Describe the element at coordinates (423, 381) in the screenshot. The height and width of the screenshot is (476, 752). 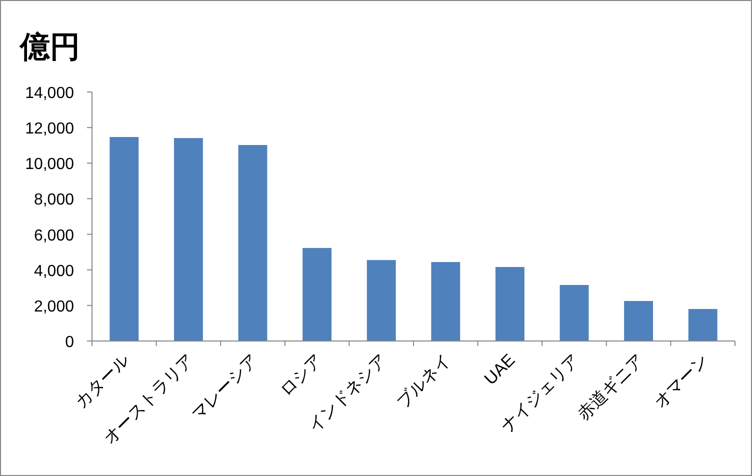
I see `x-tick-label: ブルネイ` at that location.